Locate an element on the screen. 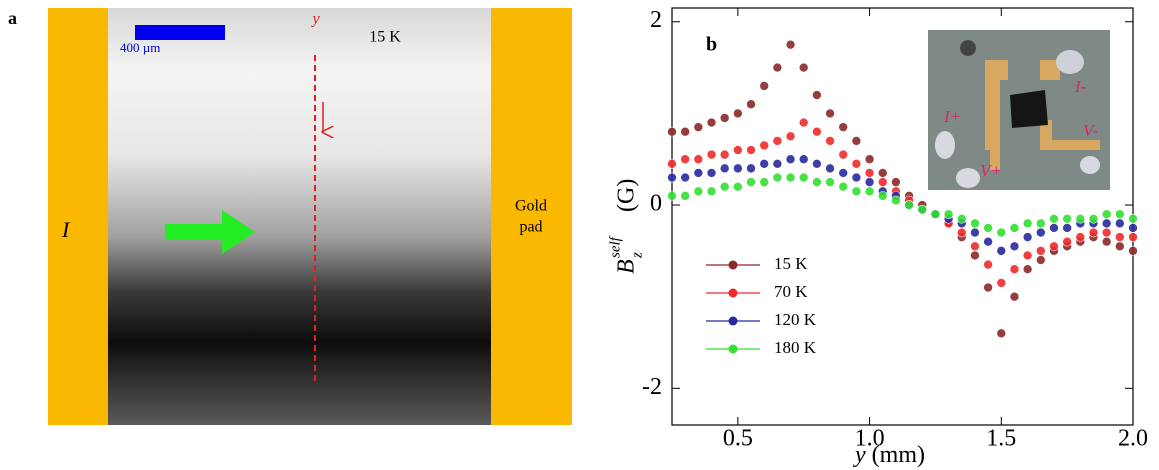 This screenshot has width=1159, height=470. y-label-sup: self is located at coordinates (615, 246).